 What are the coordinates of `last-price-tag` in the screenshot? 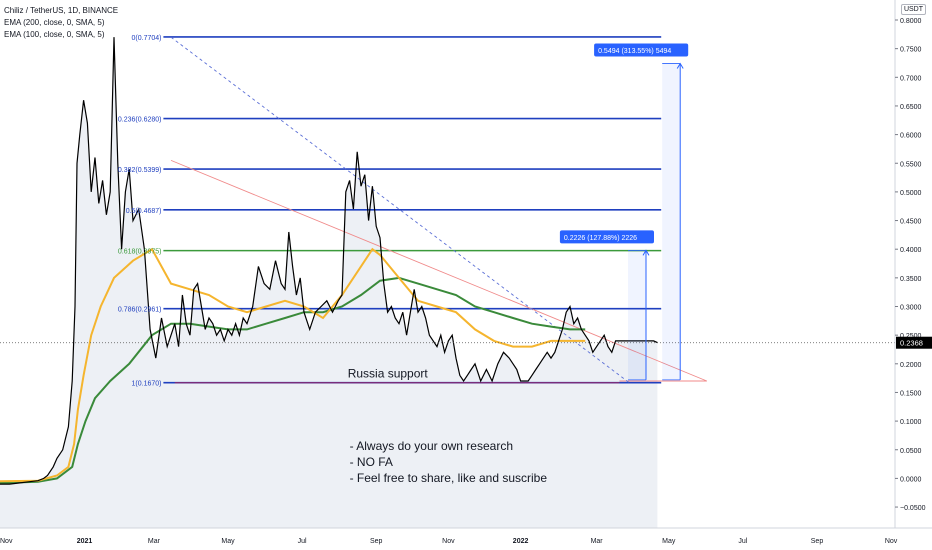 It's located at (914, 342).